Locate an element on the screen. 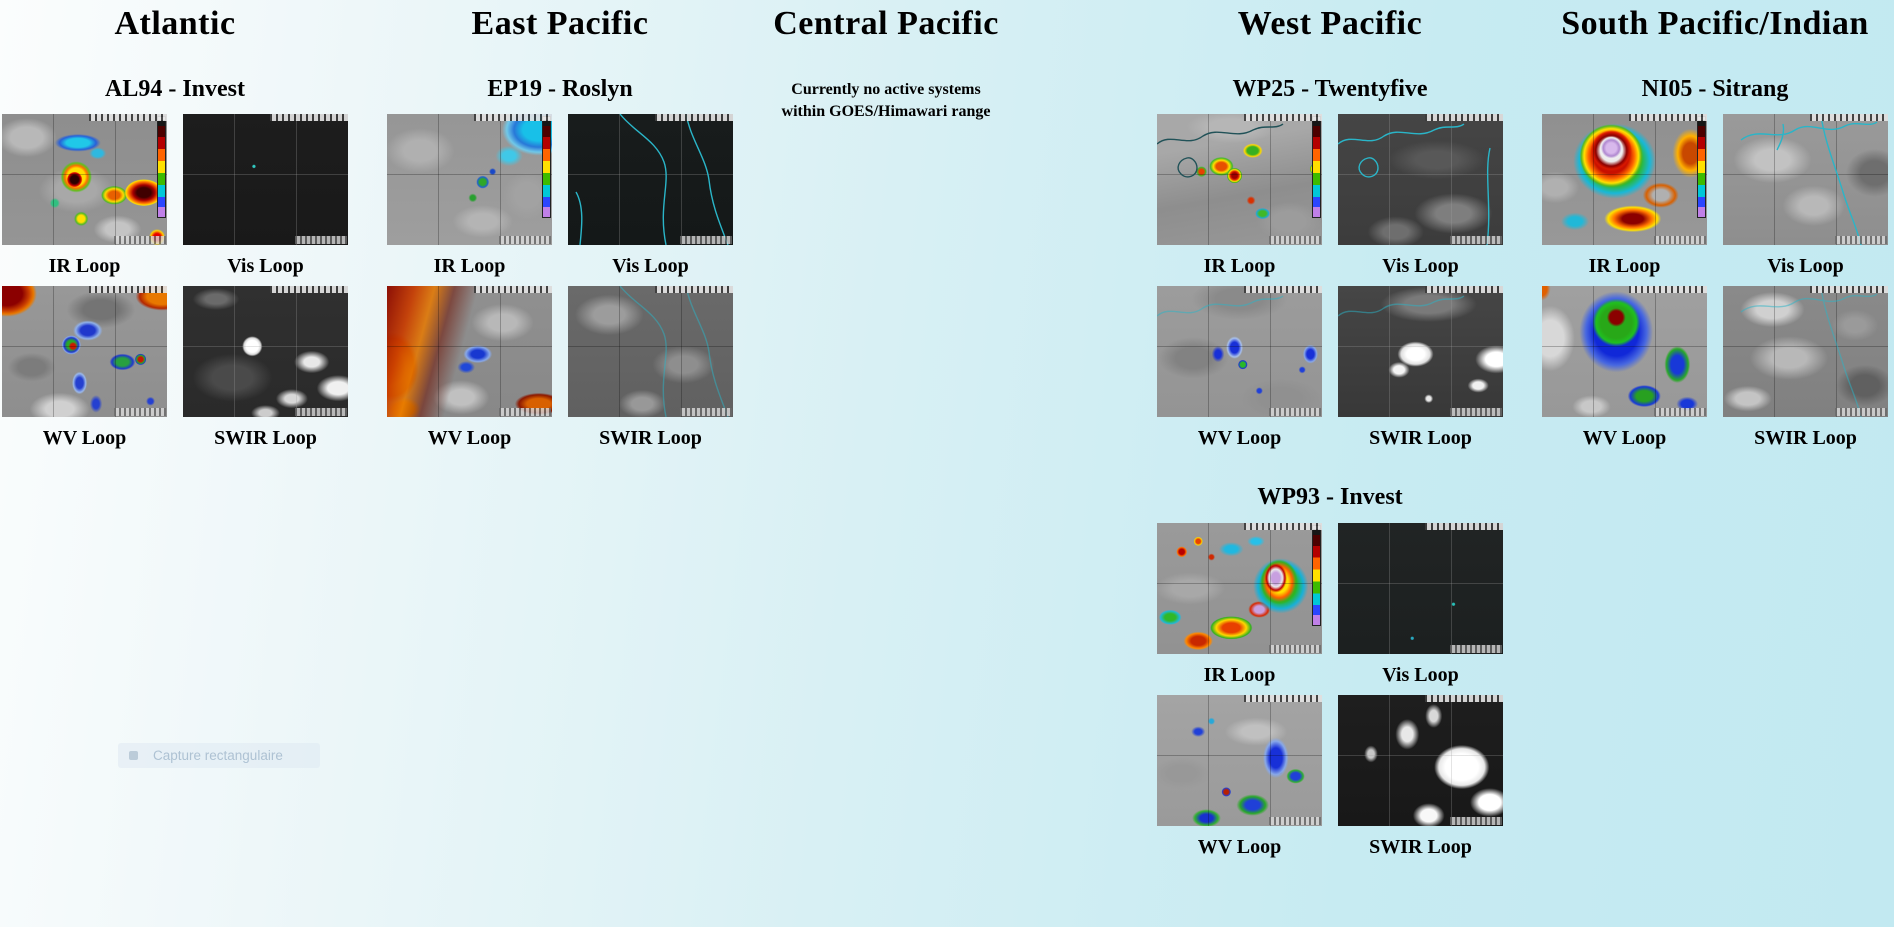 Image resolution: width=1894 pixels, height=927 pixels. storm-title-ep19: EP19 - Roslyn is located at coordinates (560, 89).